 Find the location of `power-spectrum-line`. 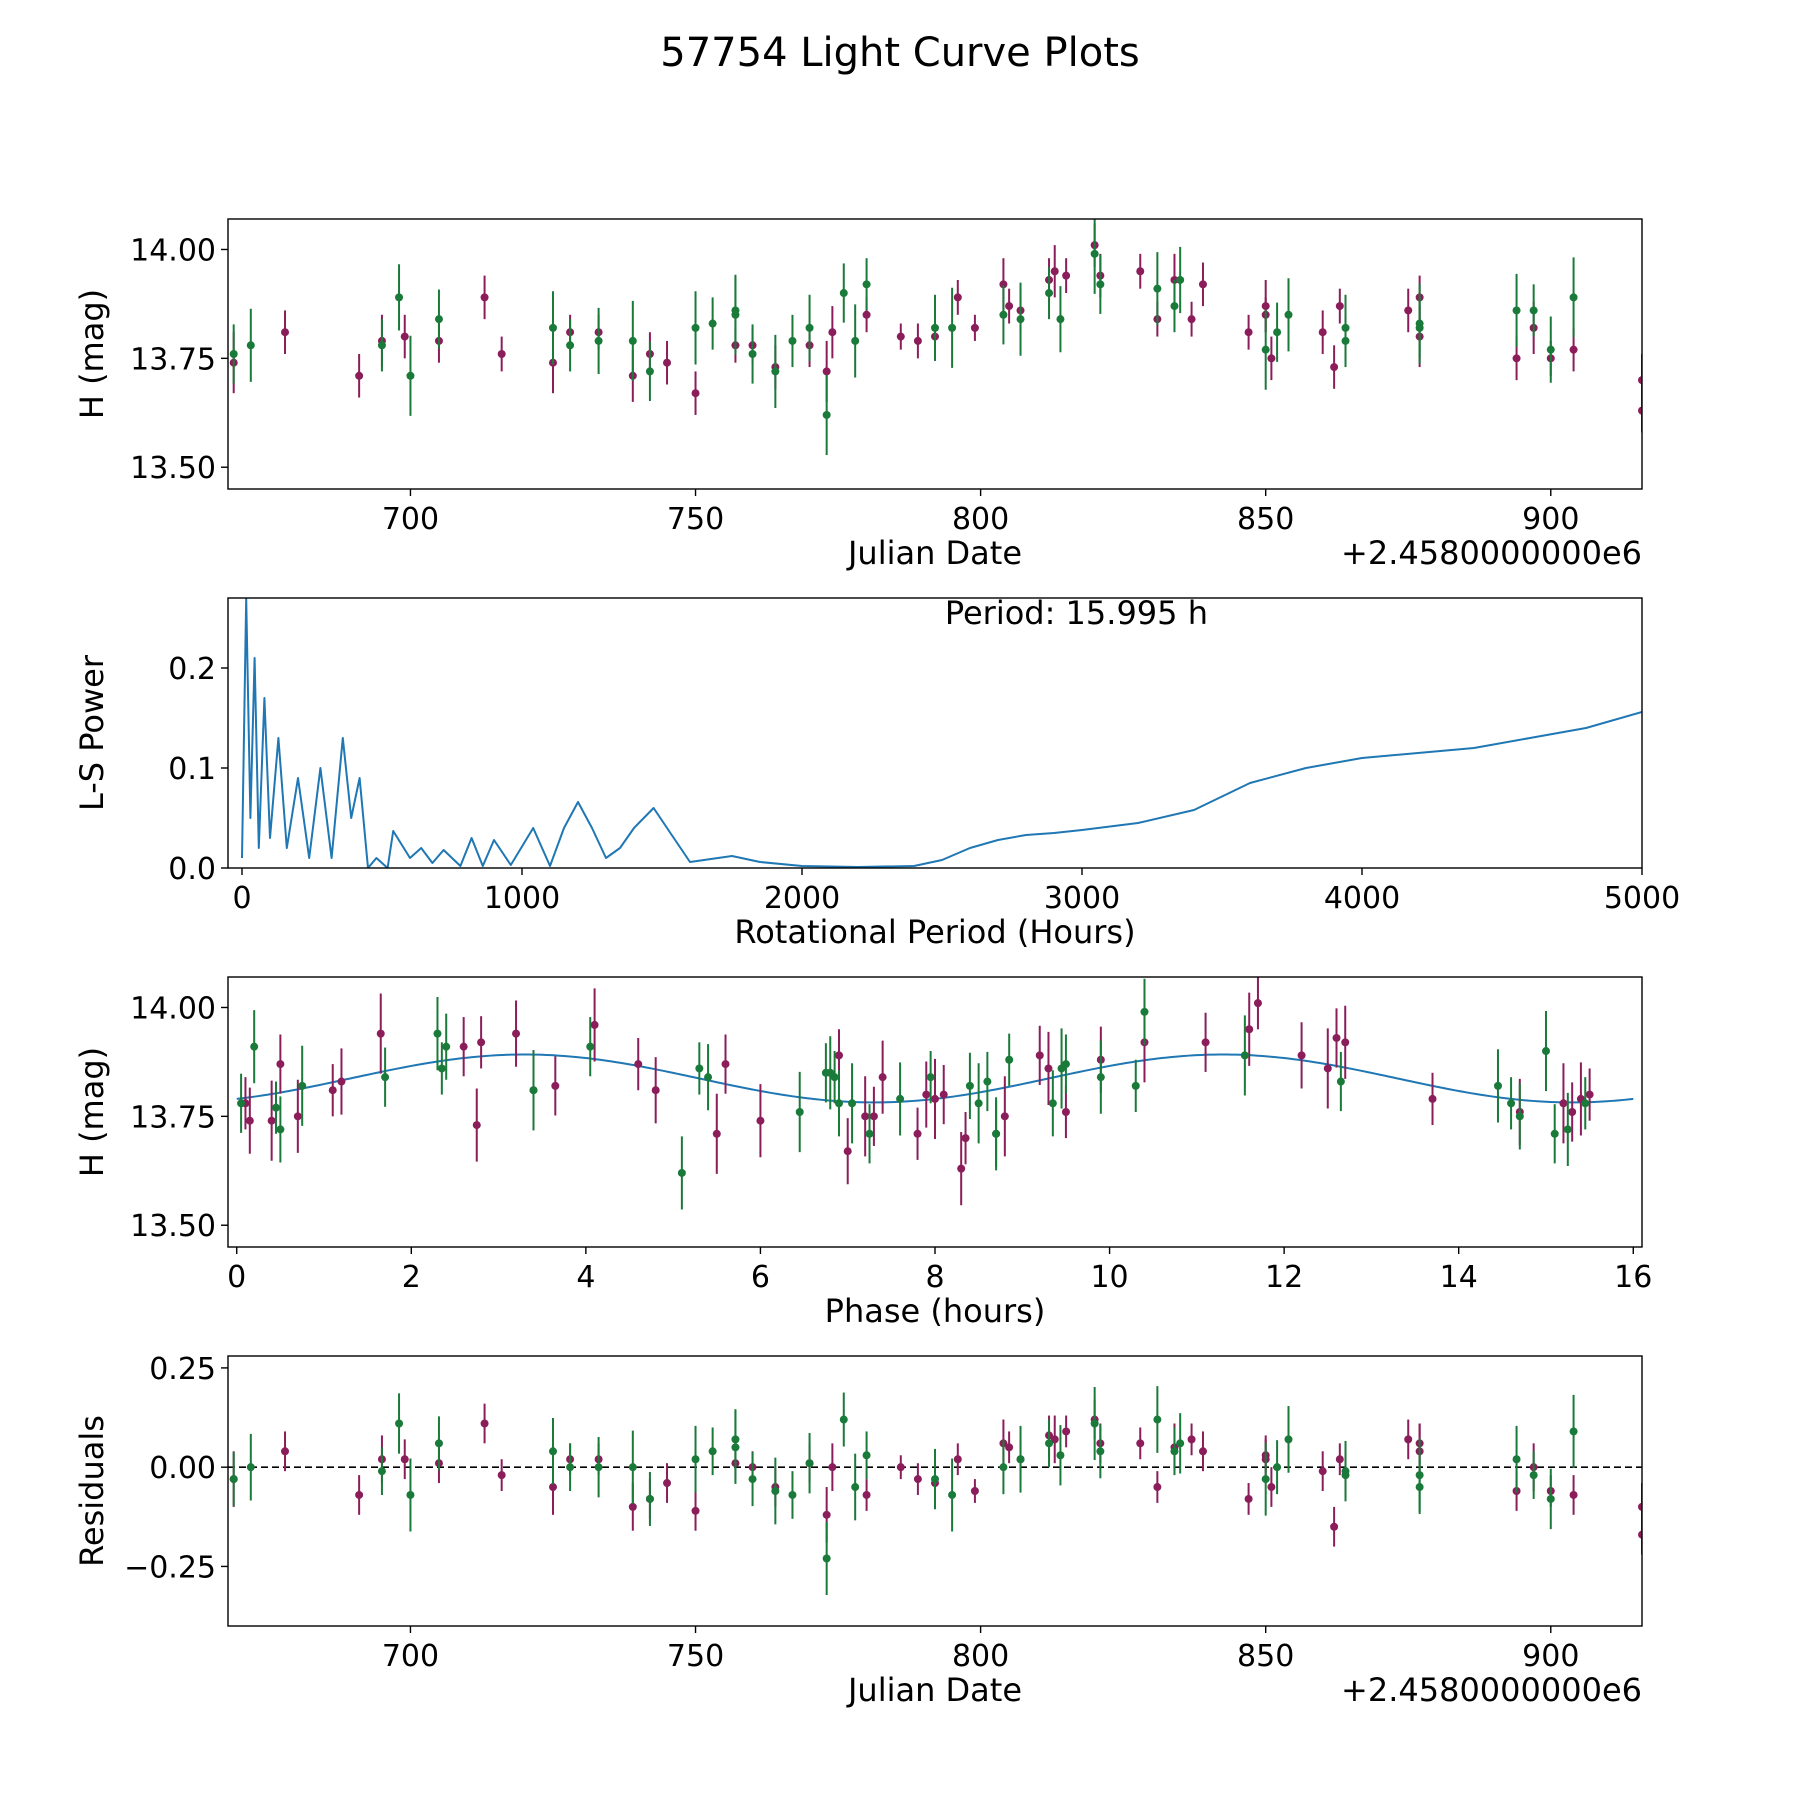

power-spectrum-line is located at coordinates (941, 733).